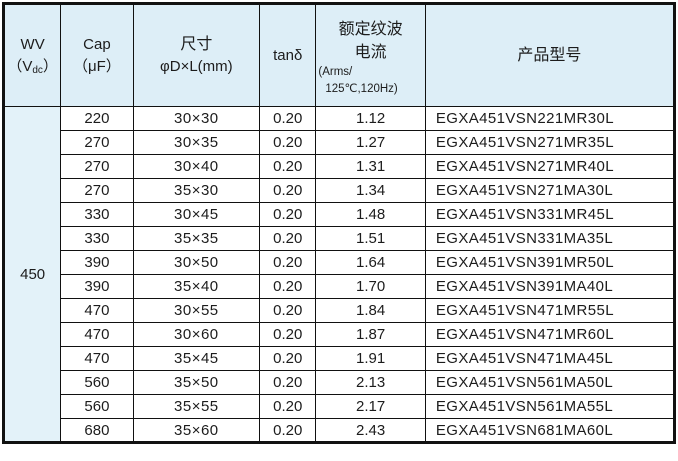  I want to click on cell-model-number: EGXA451VSN391MA40L, so click(550, 286).